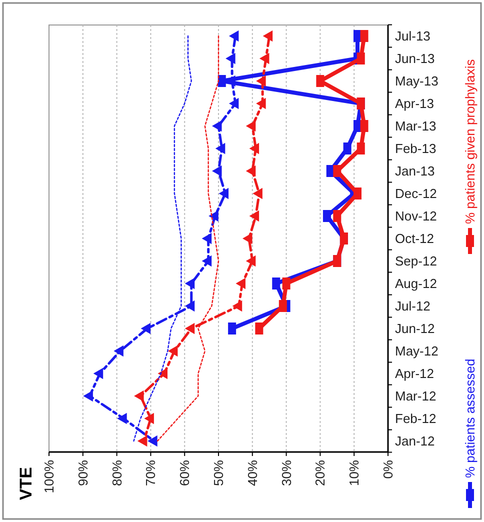 This screenshot has height=522, width=484. What do you see at coordinates (415, 126) in the screenshot?
I see `y-tick-label: Mar-13` at bounding box center [415, 126].